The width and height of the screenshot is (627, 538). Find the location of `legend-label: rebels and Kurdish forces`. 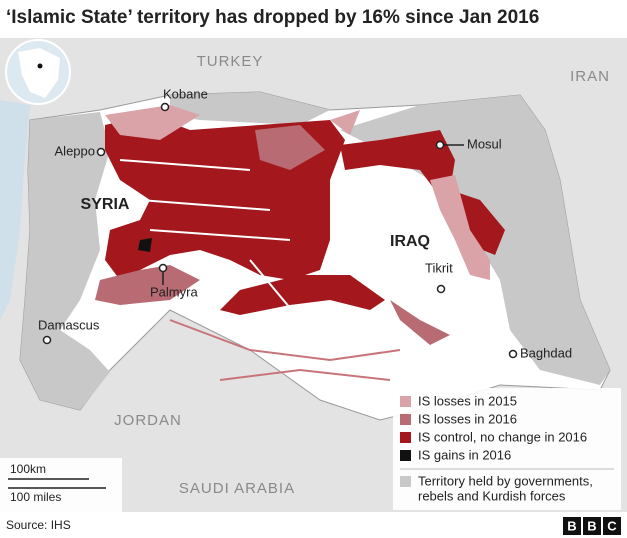

legend-label: rebels and Kurdish forces is located at coordinates (492, 495).